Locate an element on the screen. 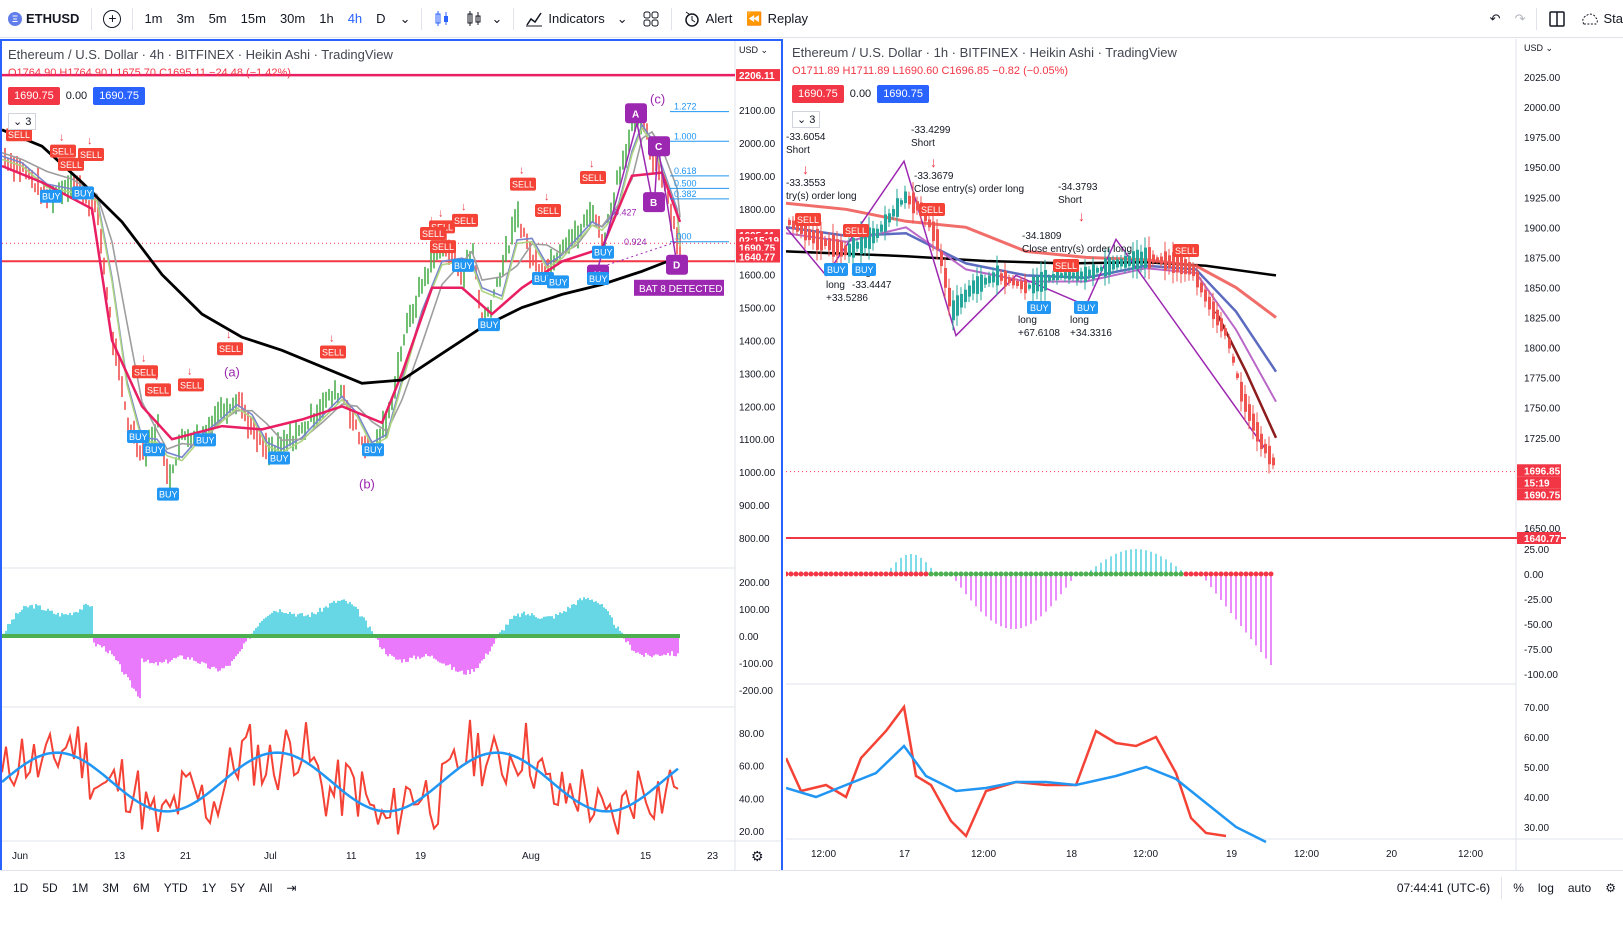 This screenshot has height=935, width=1623. price-label-bg is located at coordinates (1539, 494).